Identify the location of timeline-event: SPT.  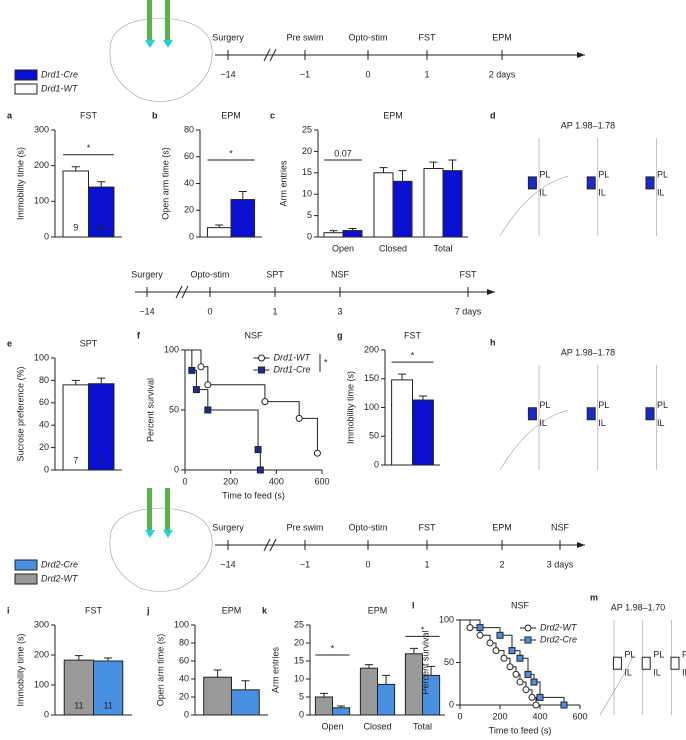
(275, 274).